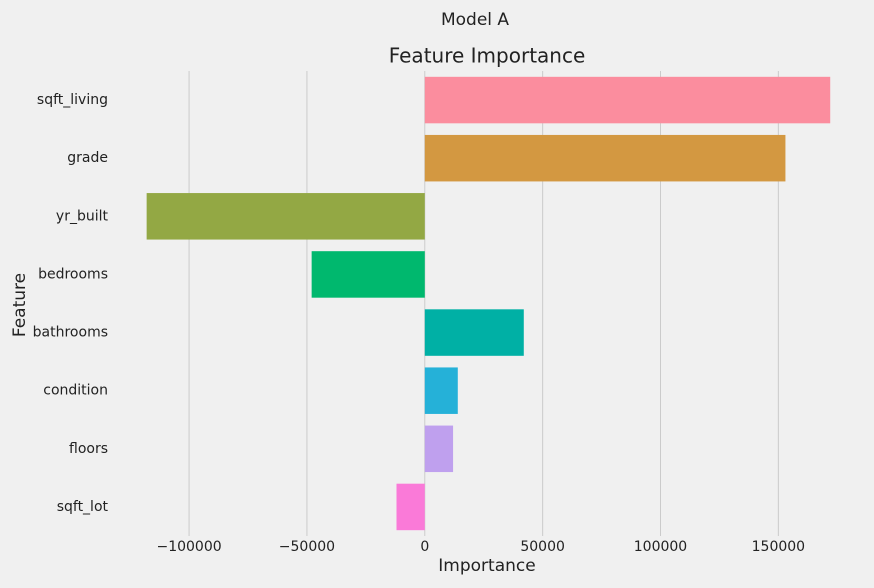 The width and height of the screenshot is (874, 588). What do you see at coordinates (424, 547) in the screenshot?
I see `x-tick-label: 0` at bounding box center [424, 547].